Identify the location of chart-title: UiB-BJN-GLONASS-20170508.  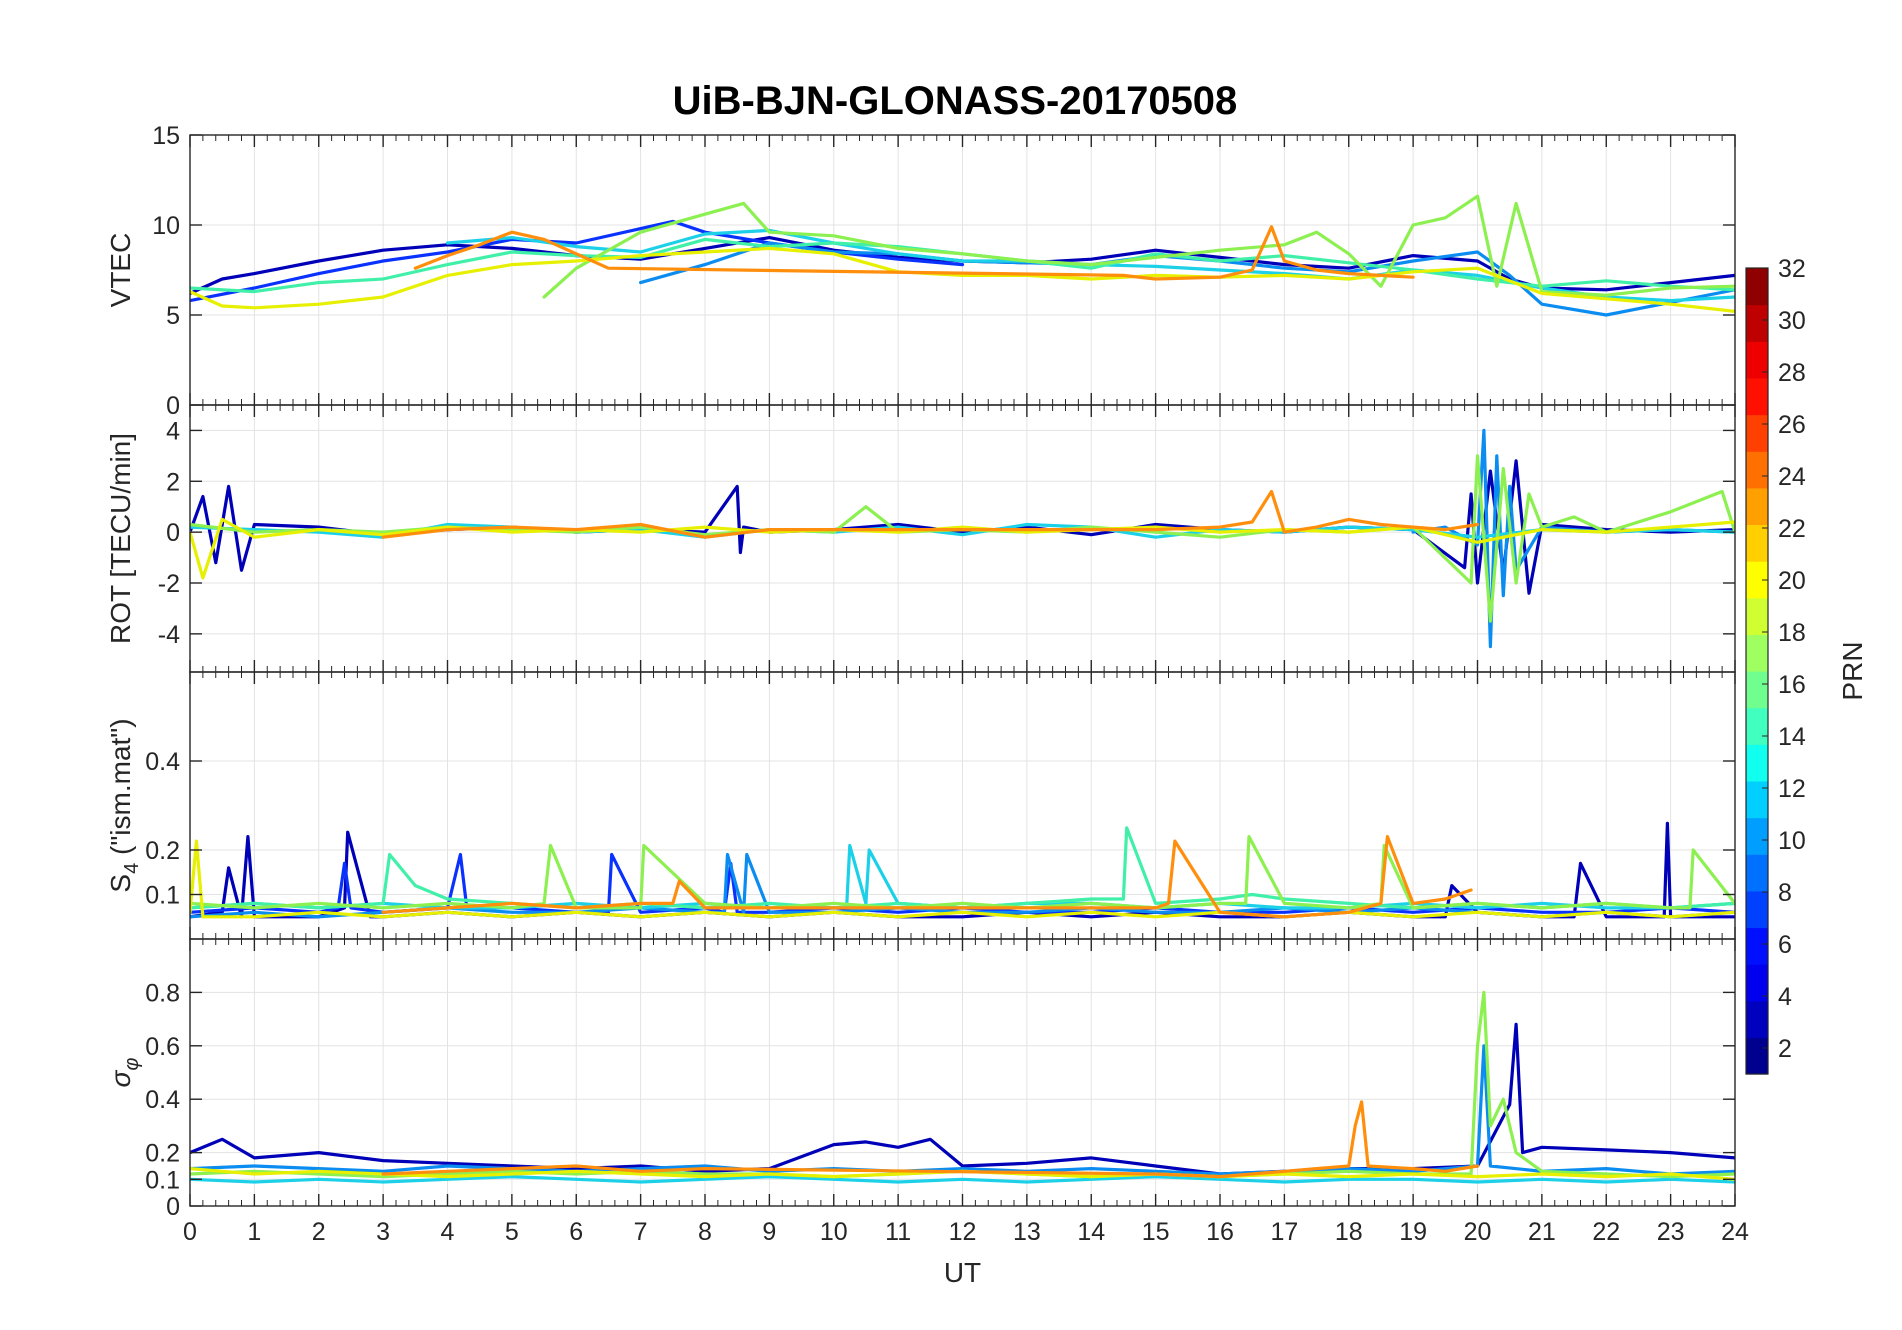
(955, 101).